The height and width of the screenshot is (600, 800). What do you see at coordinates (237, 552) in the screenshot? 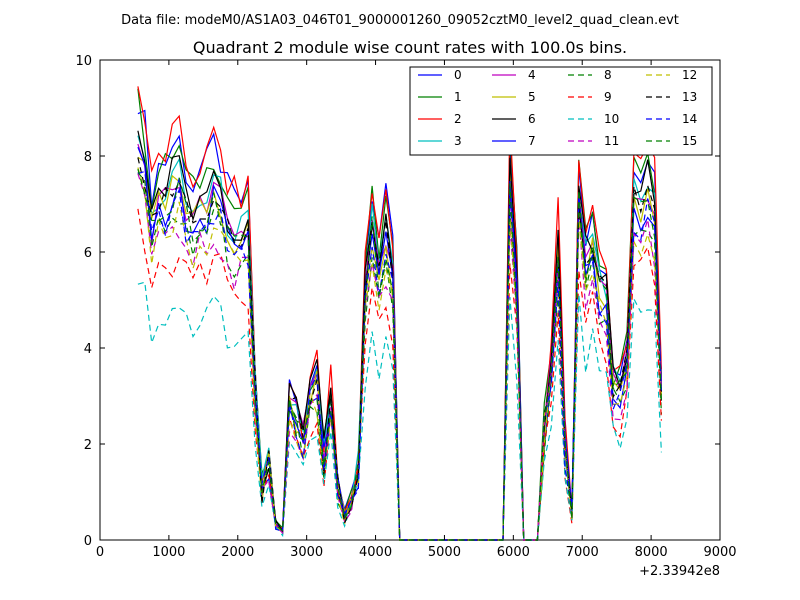
I see `x-tick-label: 2000` at bounding box center [237, 552].